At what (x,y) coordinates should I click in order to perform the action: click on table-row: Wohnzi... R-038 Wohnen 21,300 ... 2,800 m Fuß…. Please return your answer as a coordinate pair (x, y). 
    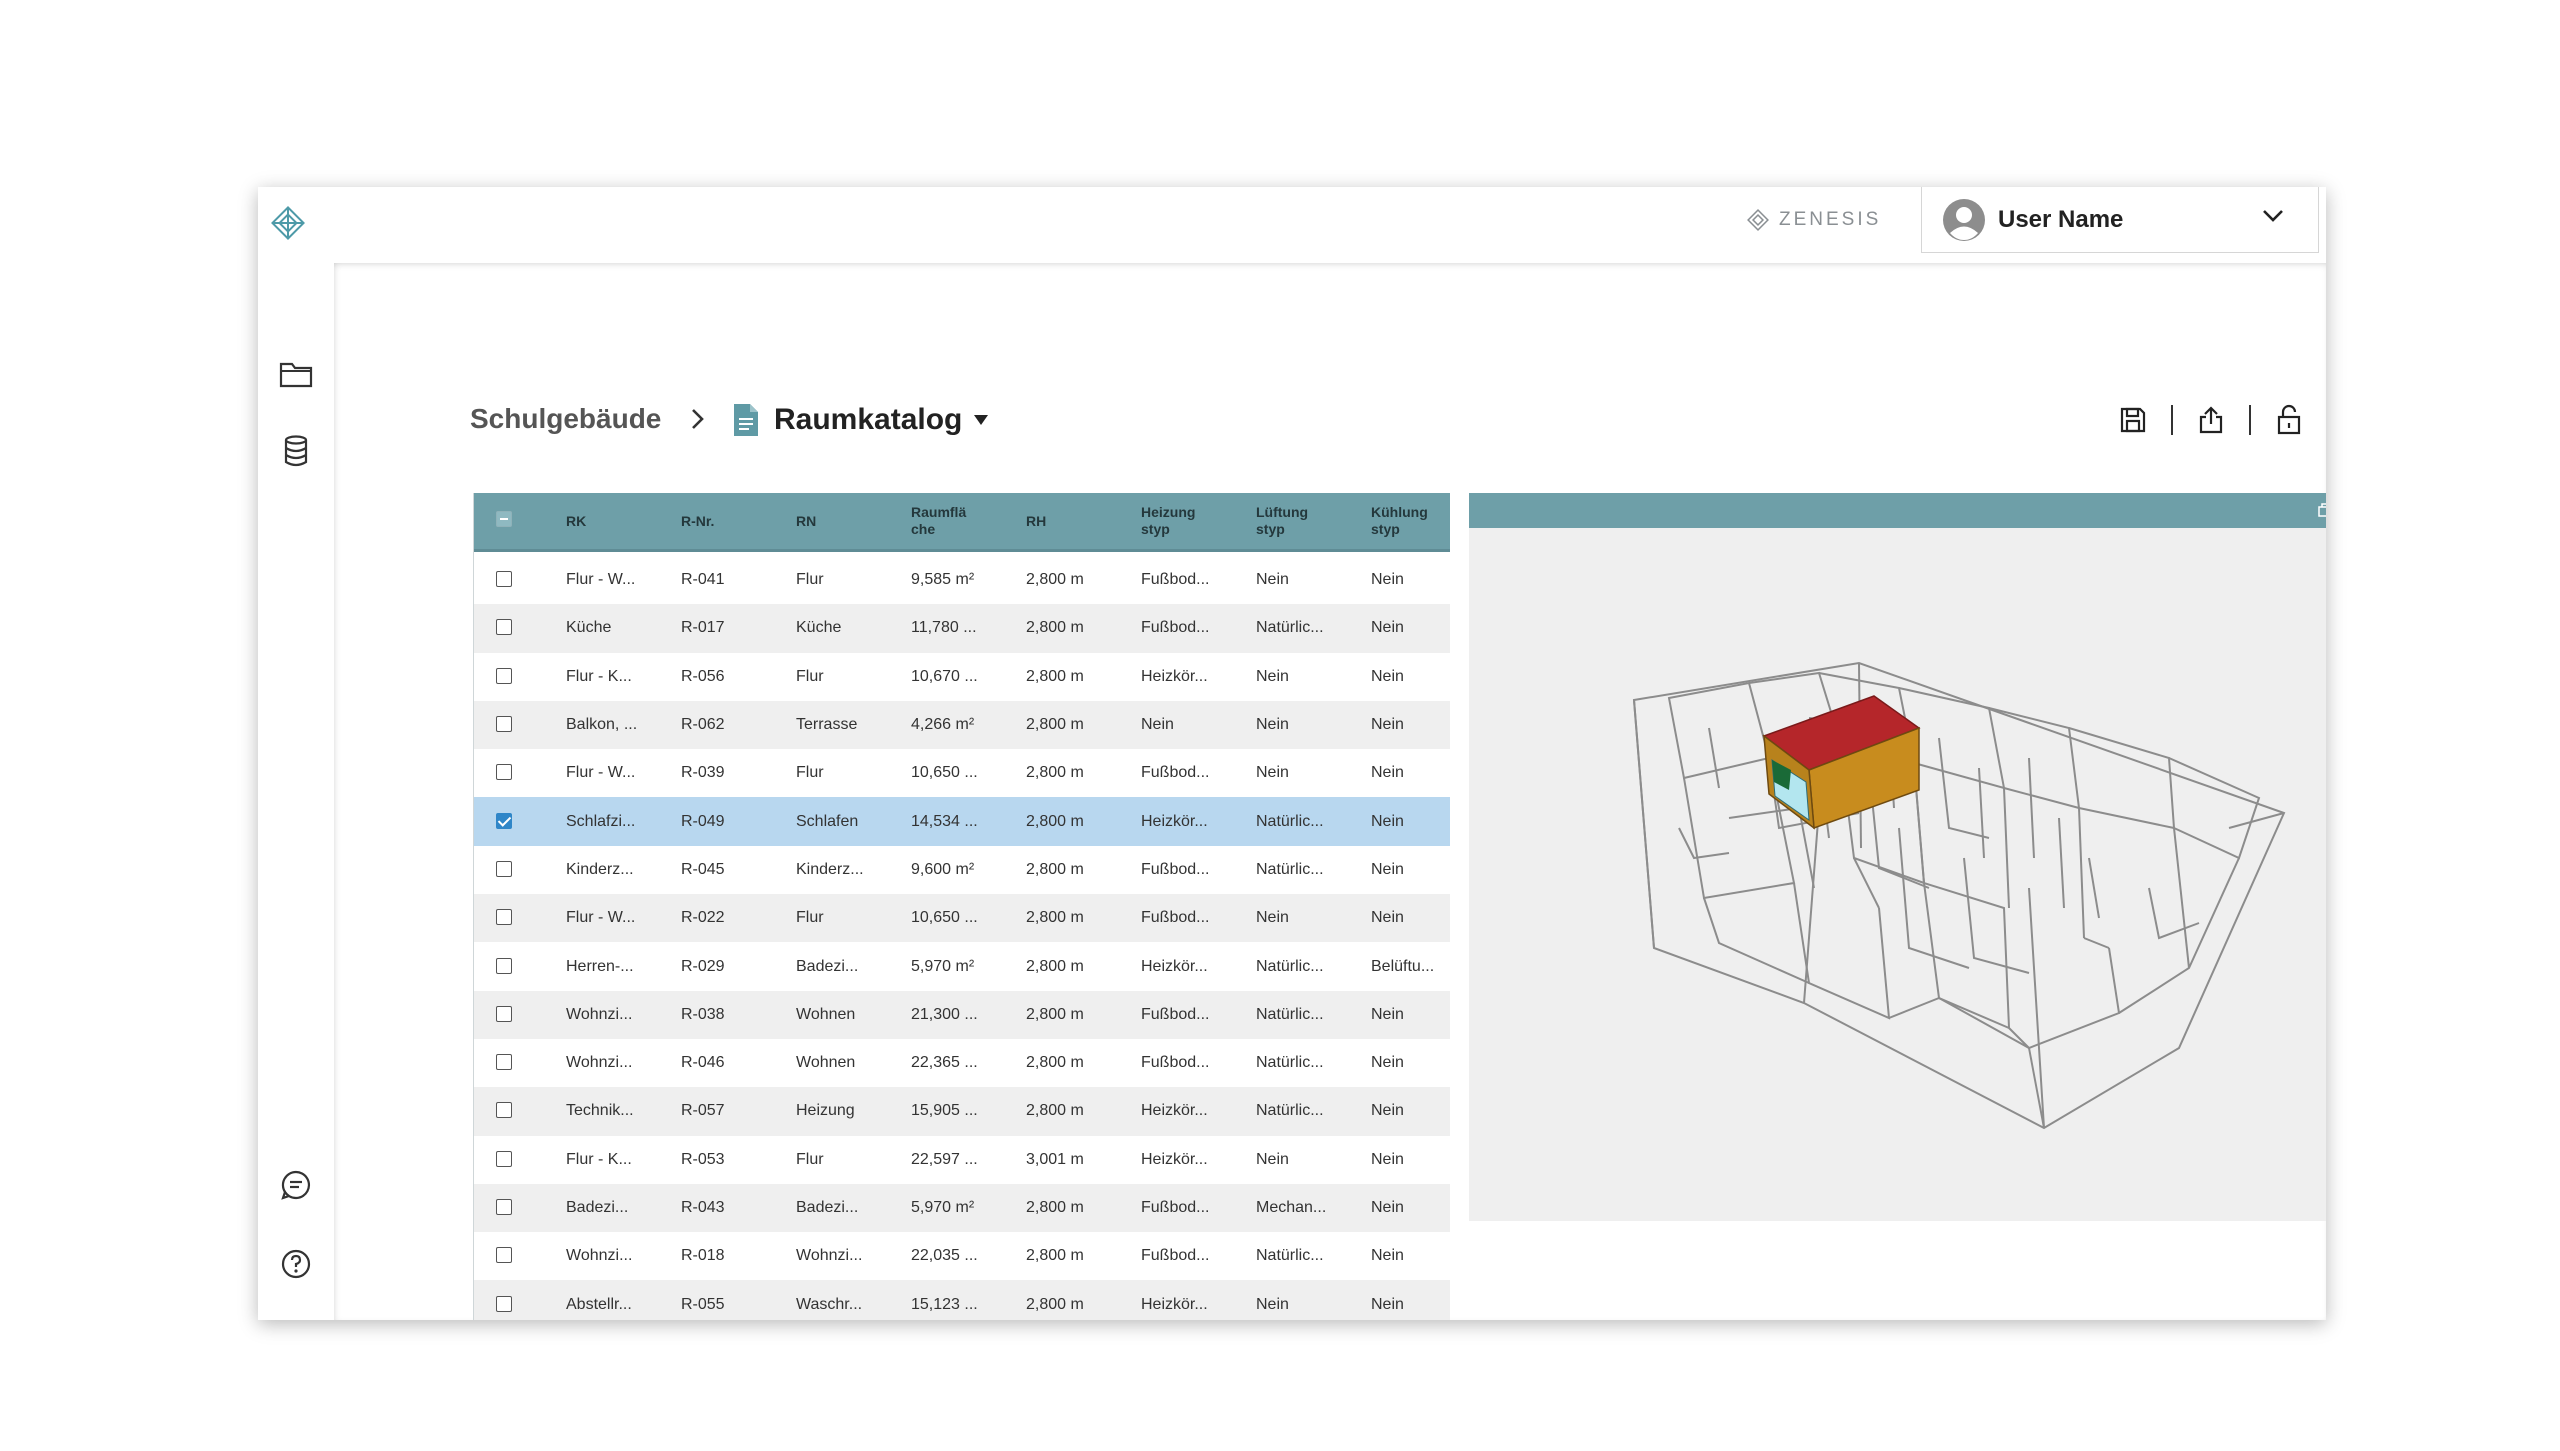
    Looking at the image, I should click on (962, 1014).